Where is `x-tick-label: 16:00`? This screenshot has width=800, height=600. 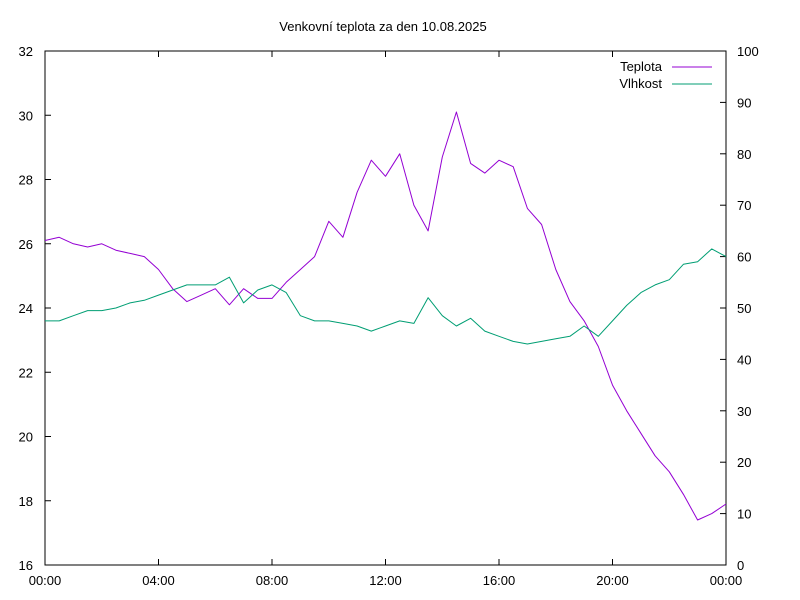
x-tick-label: 16:00 is located at coordinates (499, 580).